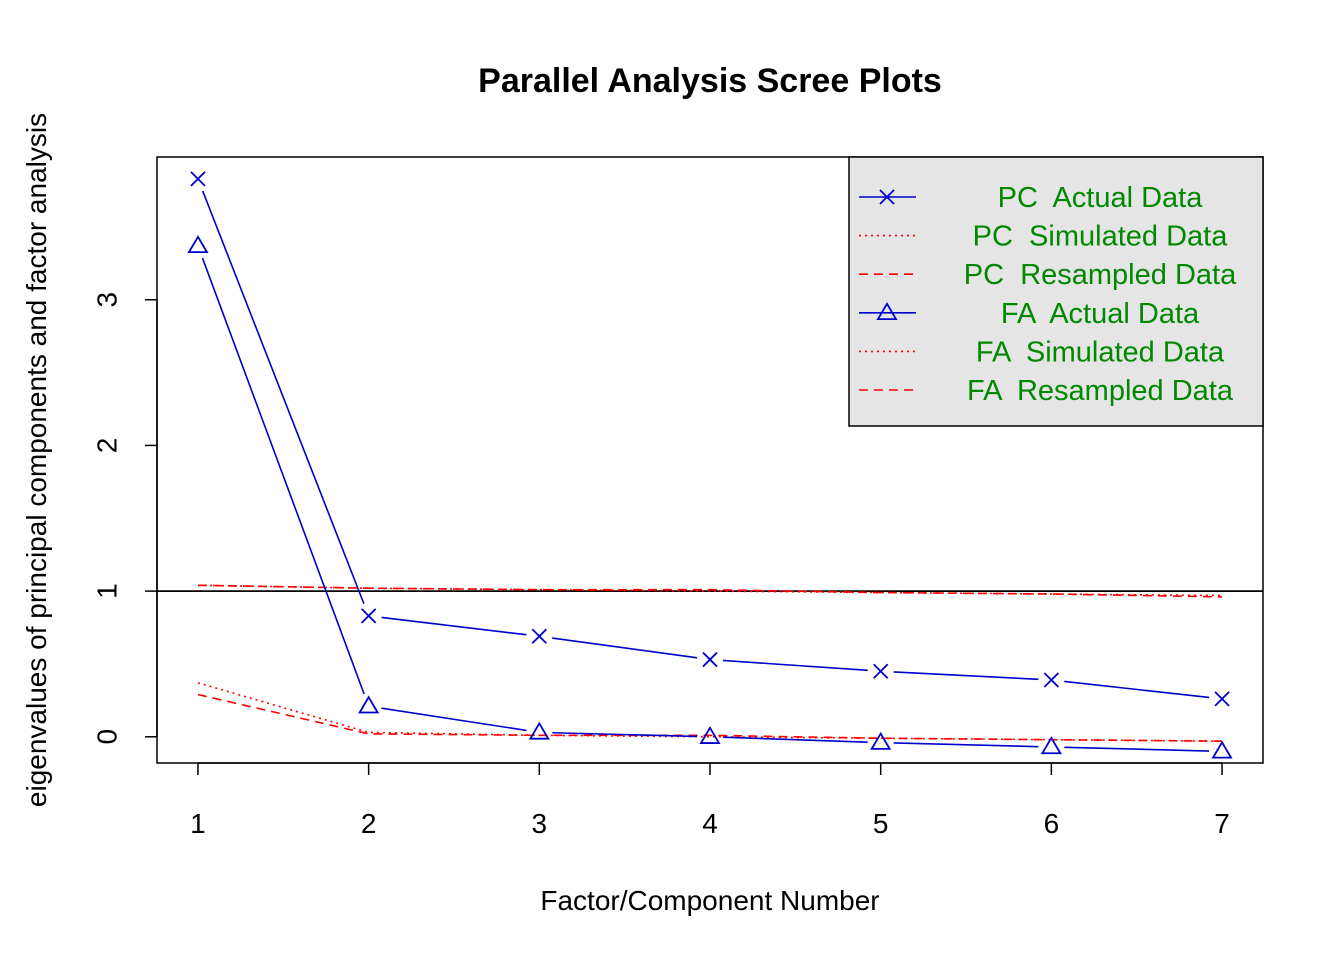  I want to click on x-tick-label-5: 5, so click(881, 823).